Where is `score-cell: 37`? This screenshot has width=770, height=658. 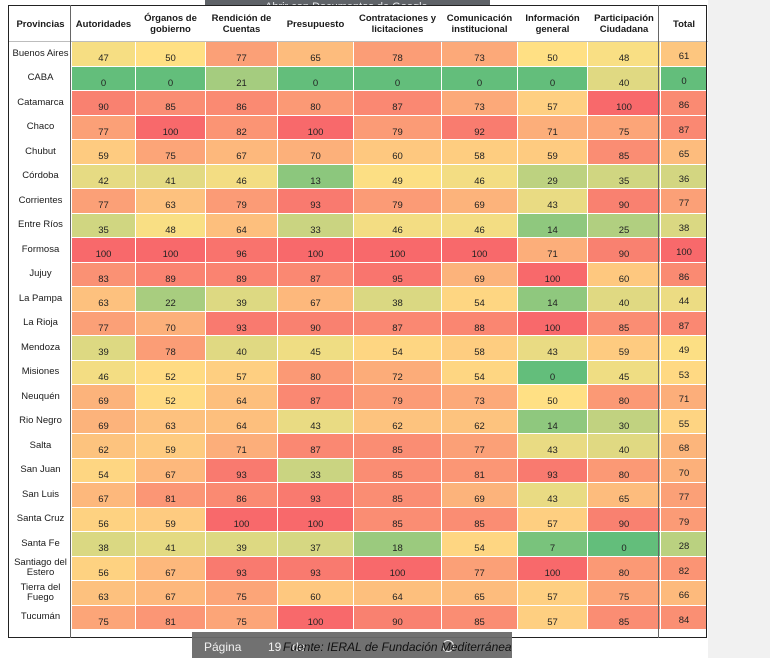 score-cell: 37 is located at coordinates (315, 544).